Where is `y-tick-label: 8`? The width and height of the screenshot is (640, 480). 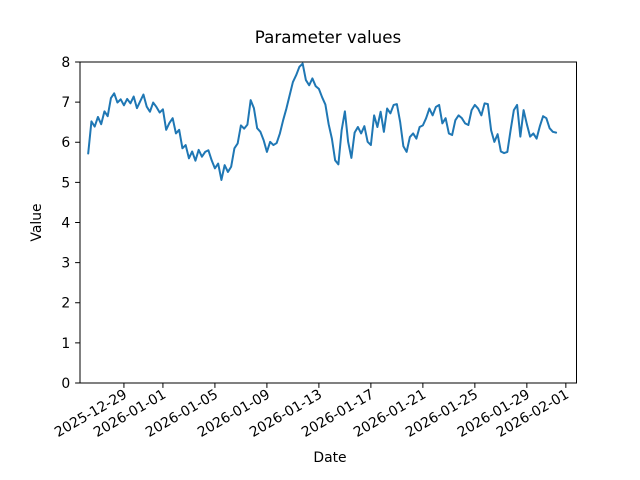
y-tick-label: 8 is located at coordinates (65, 63).